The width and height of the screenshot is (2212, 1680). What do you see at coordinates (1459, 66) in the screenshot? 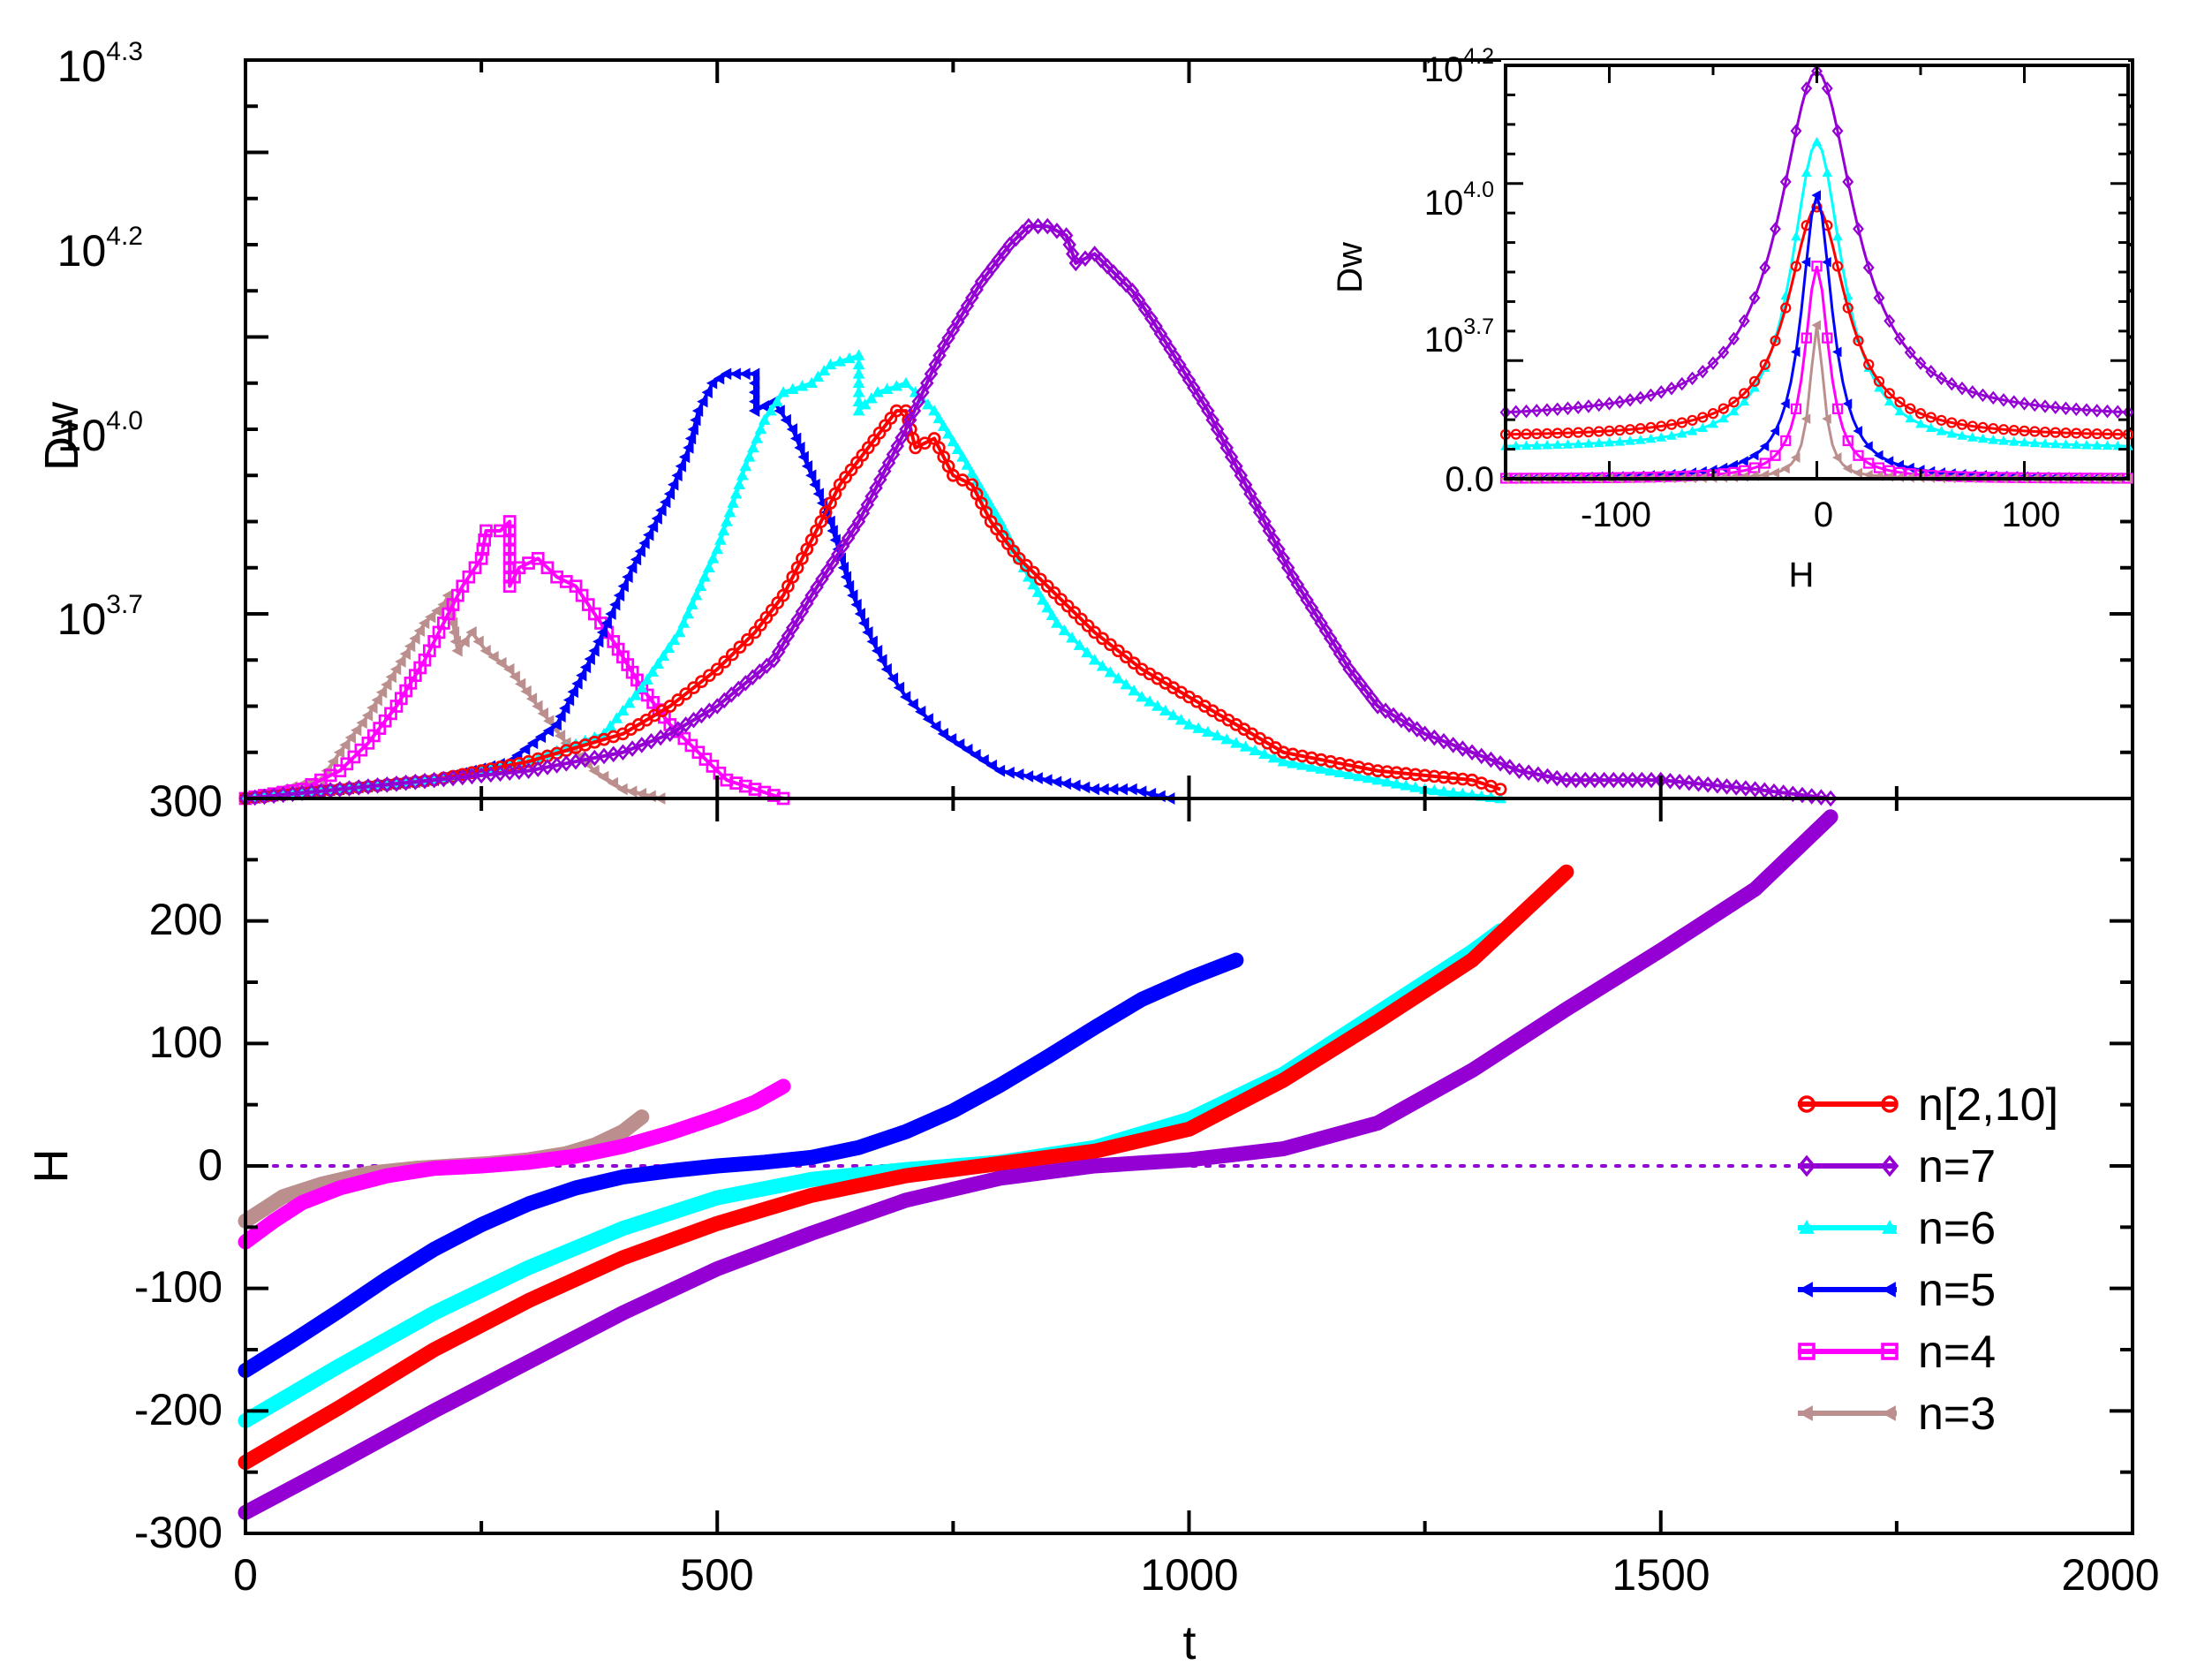
I see `inset-ytick-label-4.2: 104.2` at bounding box center [1459, 66].